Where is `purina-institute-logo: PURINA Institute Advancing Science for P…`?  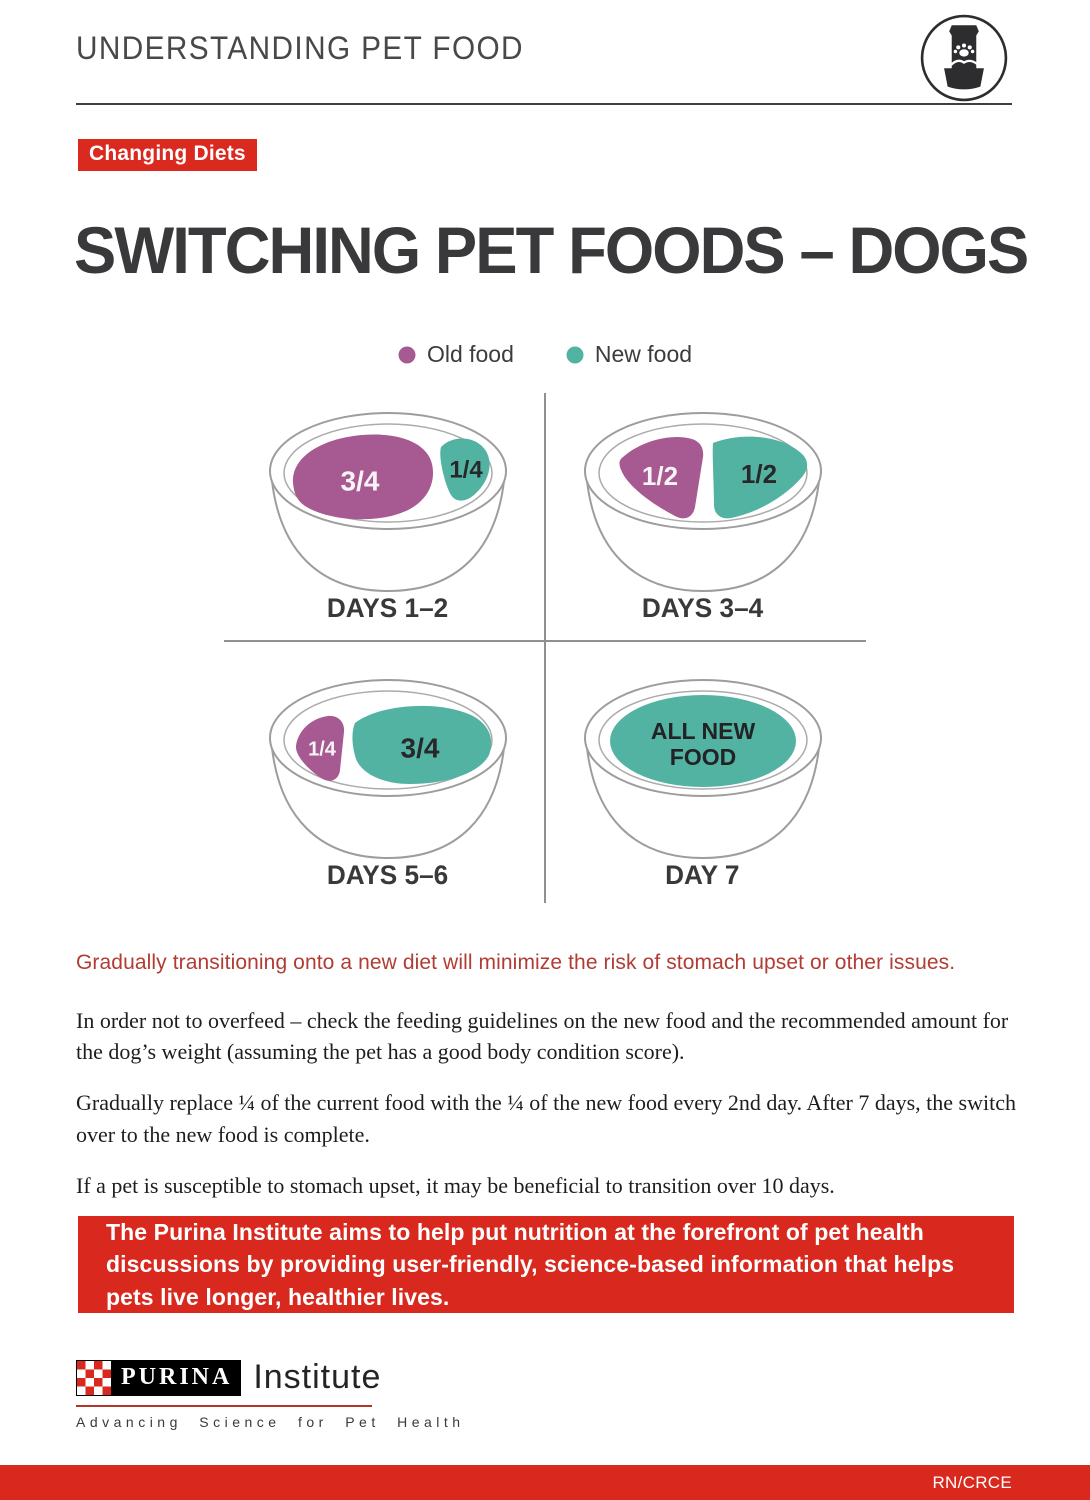 purina-institute-logo: PURINA Institute Advancing Science for P… is located at coordinates (270, 1394).